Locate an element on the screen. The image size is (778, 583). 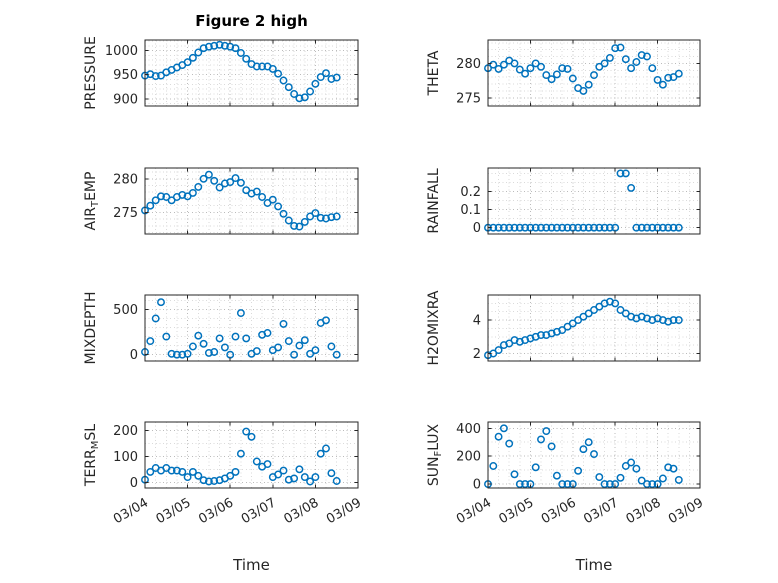
y-tick-label: 1000 is located at coordinates (121, 51).